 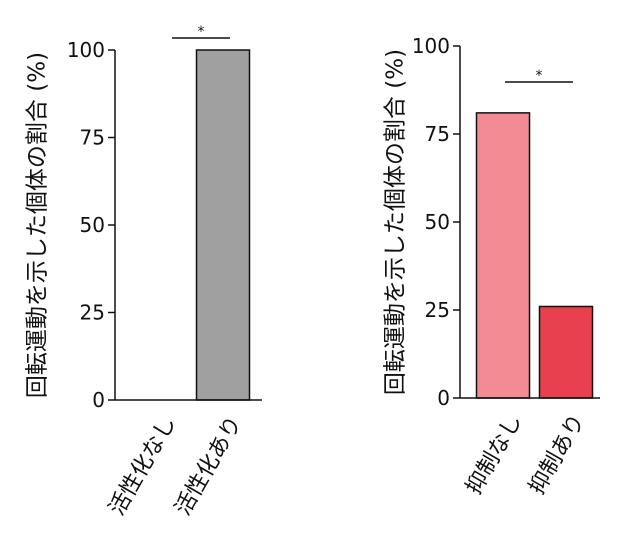 I want to click on x-tick-label: 抑制あり, so click(x=558, y=454).